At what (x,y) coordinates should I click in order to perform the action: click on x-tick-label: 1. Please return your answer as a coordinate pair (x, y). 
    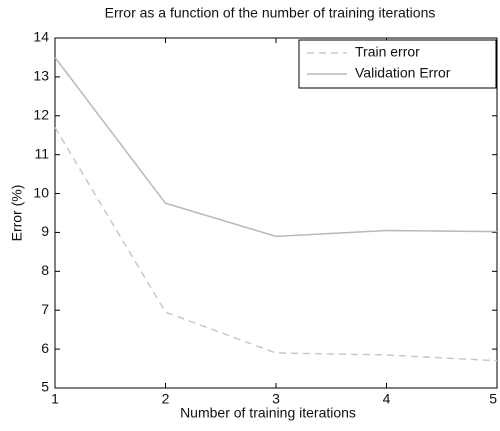
    Looking at the image, I should click on (55, 399).